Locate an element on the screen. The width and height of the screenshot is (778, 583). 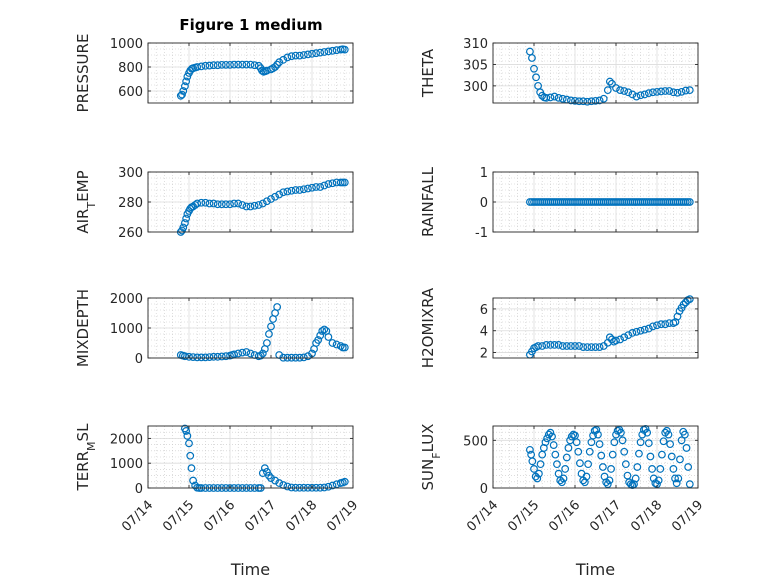
subplot-2: 300 305 310 THETA is located at coordinates (559, 71).